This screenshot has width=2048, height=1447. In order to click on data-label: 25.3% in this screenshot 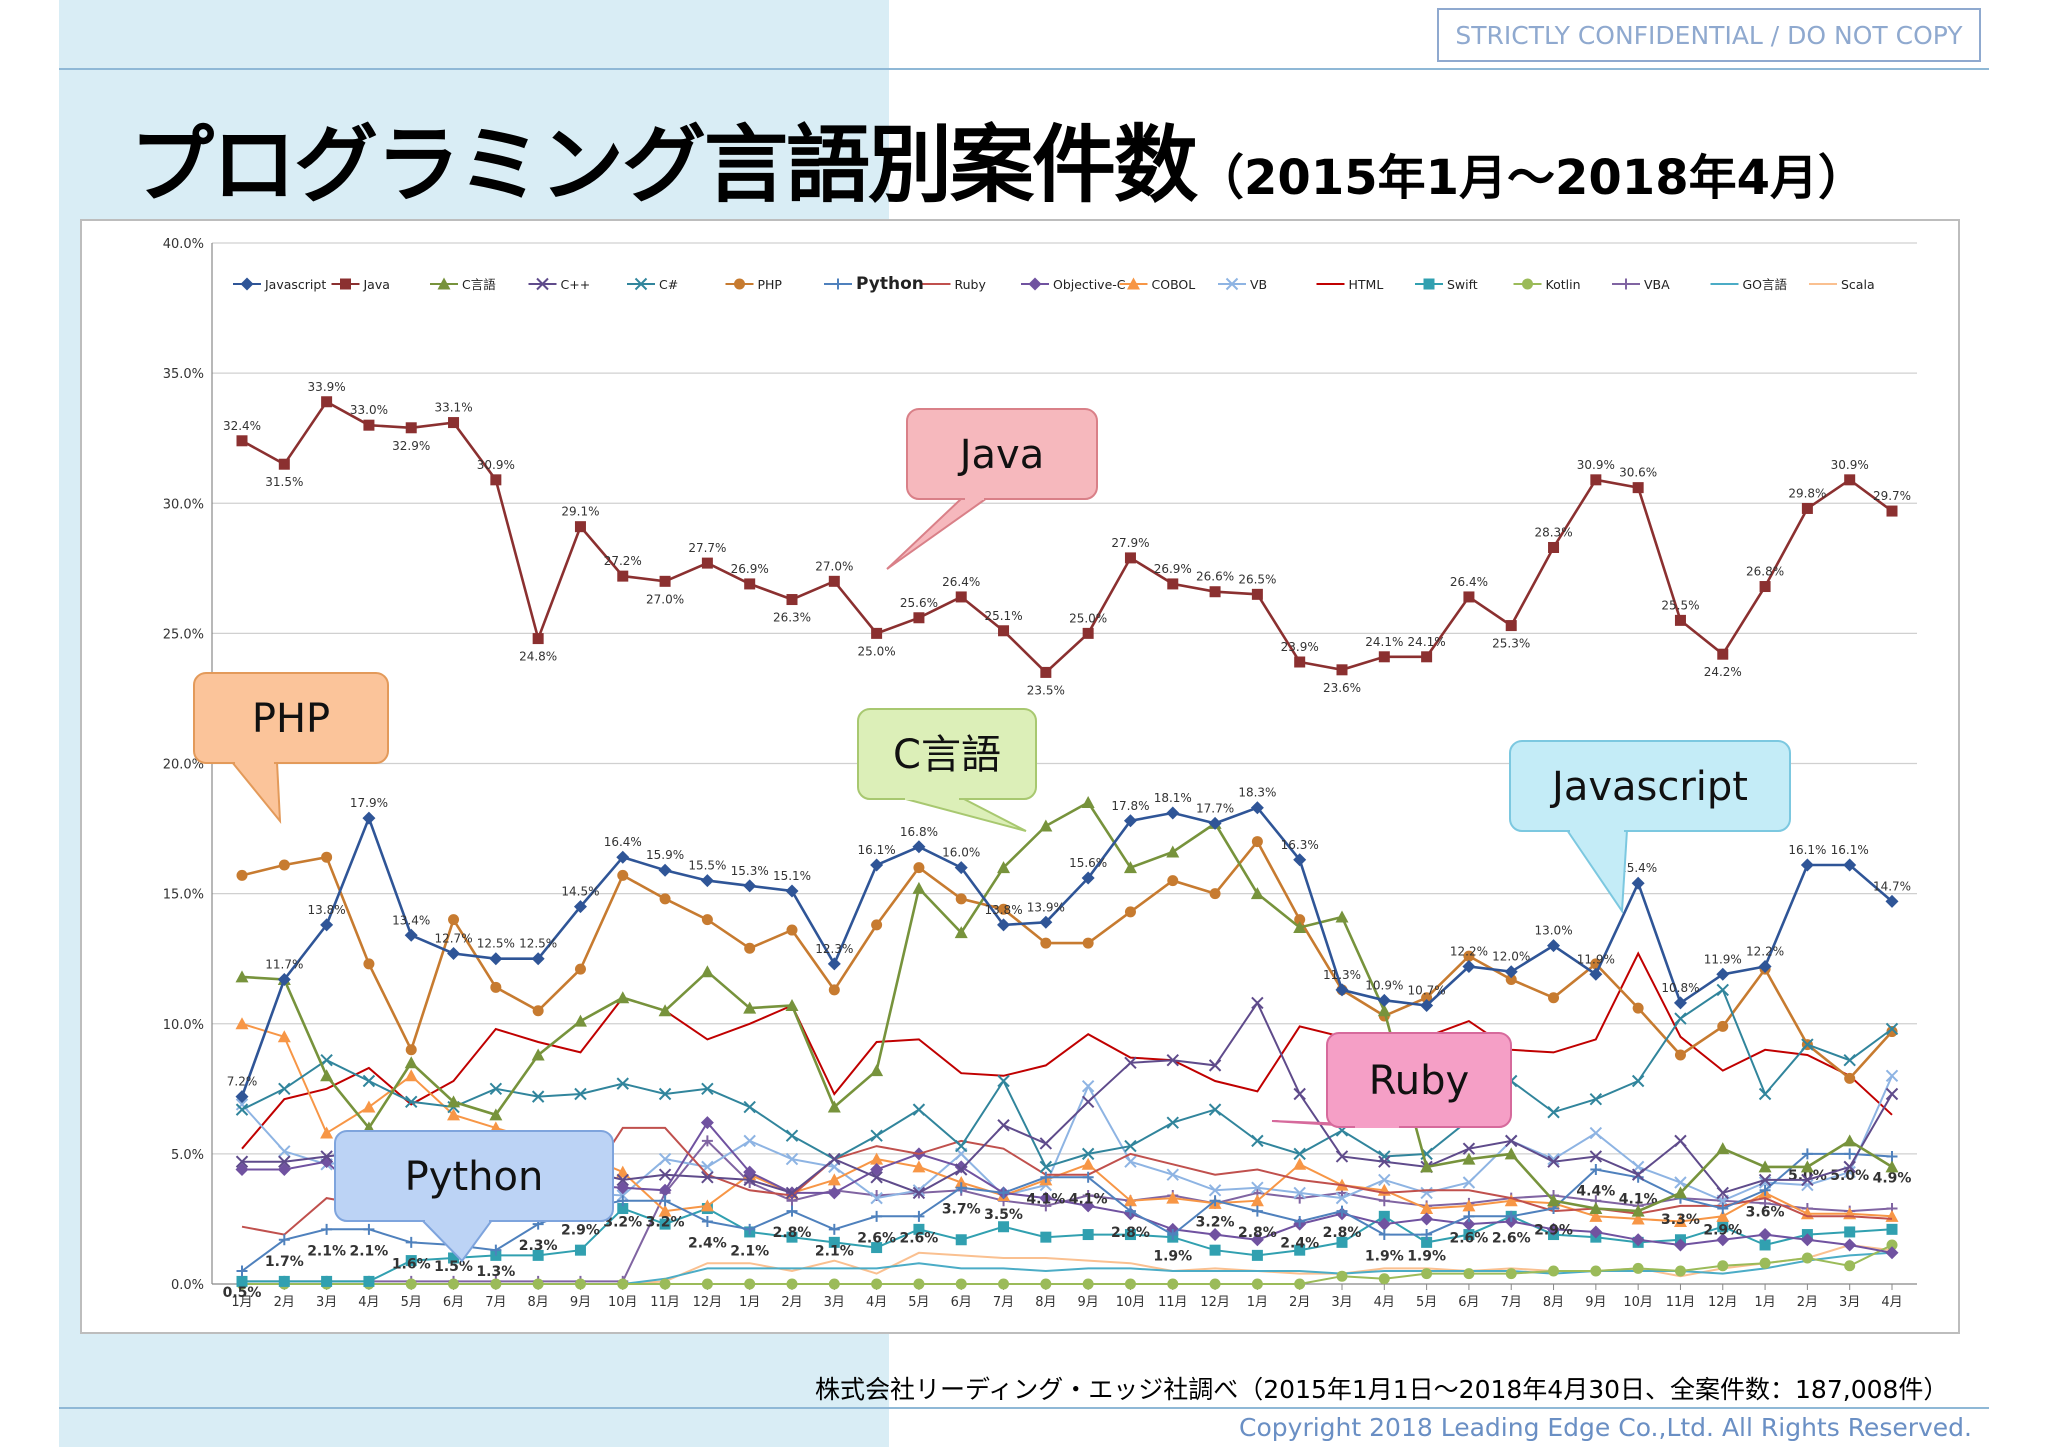, I will do `click(1511, 644)`.